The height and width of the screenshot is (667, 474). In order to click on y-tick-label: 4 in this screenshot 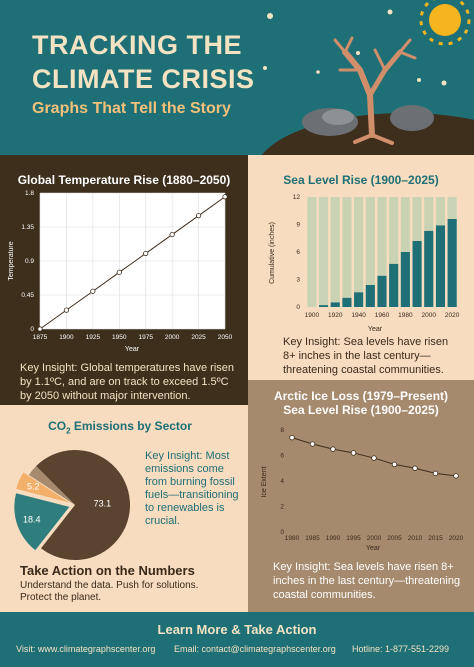, I will do `click(282, 481)`.